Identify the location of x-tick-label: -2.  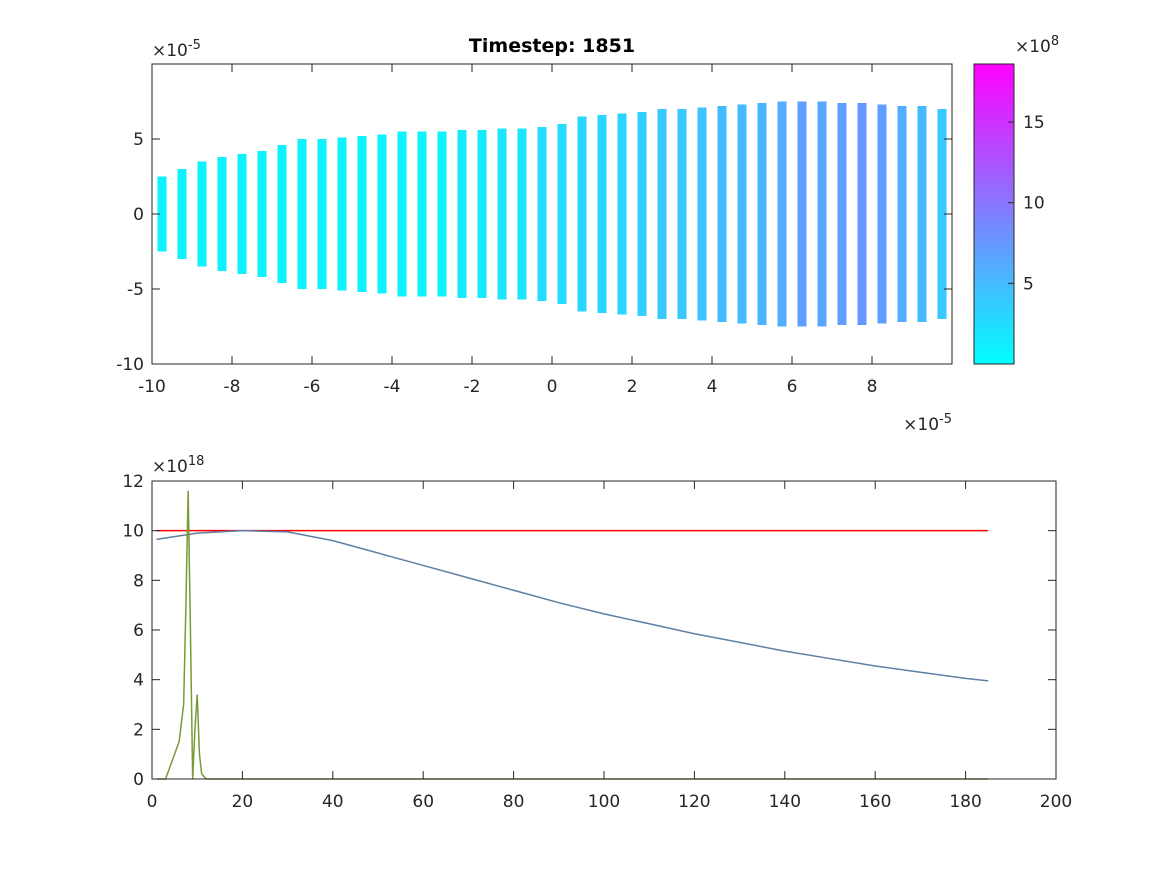
(472, 387).